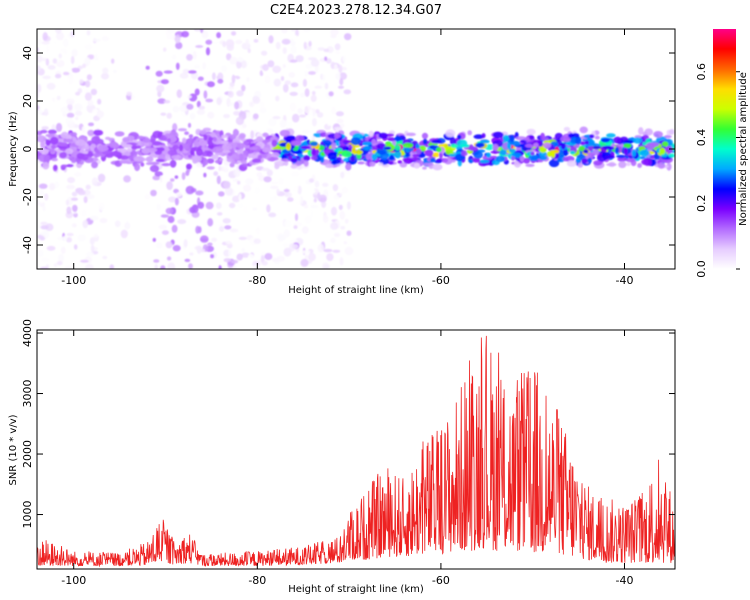 This screenshot has width=750, height=600. I want to click on y-tick-label: -40, so click(27, 245).